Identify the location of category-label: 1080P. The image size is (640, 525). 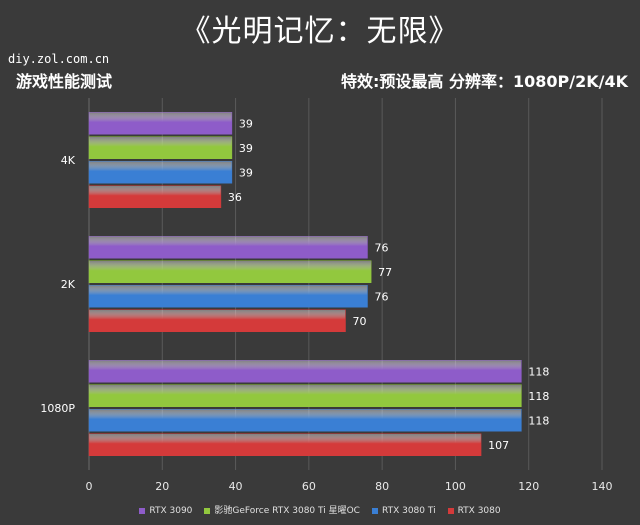
(57, 408).